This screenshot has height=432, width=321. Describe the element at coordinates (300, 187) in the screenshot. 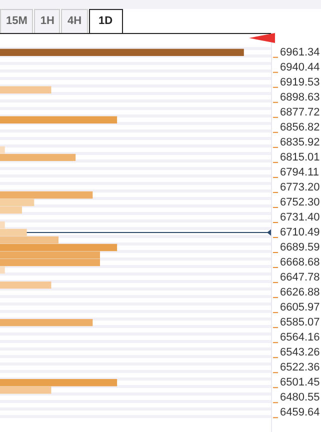

I see `y-tick-label: 6773.20` at that location.